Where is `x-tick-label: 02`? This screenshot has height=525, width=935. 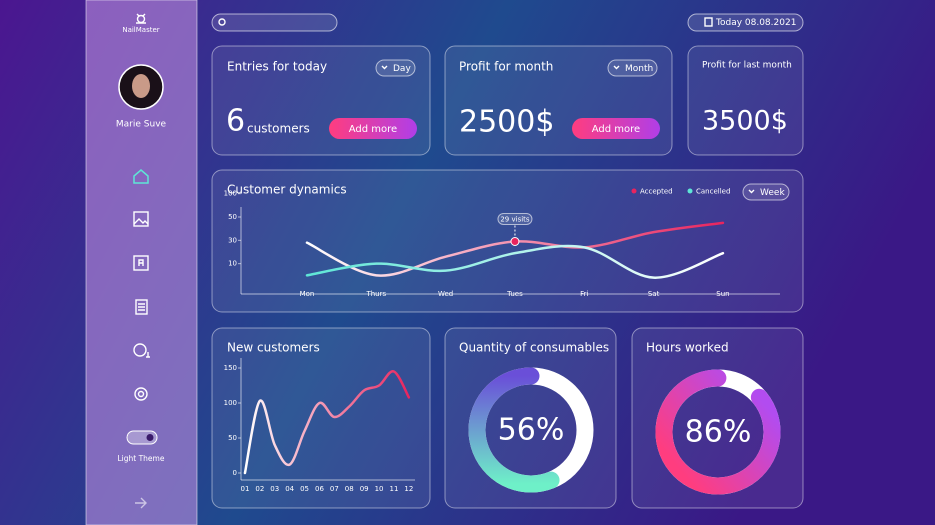 x-tick-label: 02 is located at coordinates (259, 489).